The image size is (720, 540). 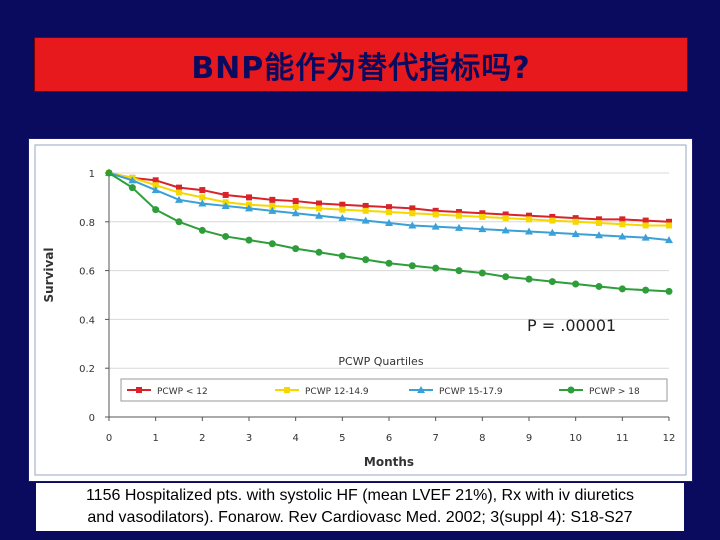 What do you see at coordinates (571, 325) in the screenshot?
I see `p-value-annotation: P = .00001` at bounding box center [571, 325].